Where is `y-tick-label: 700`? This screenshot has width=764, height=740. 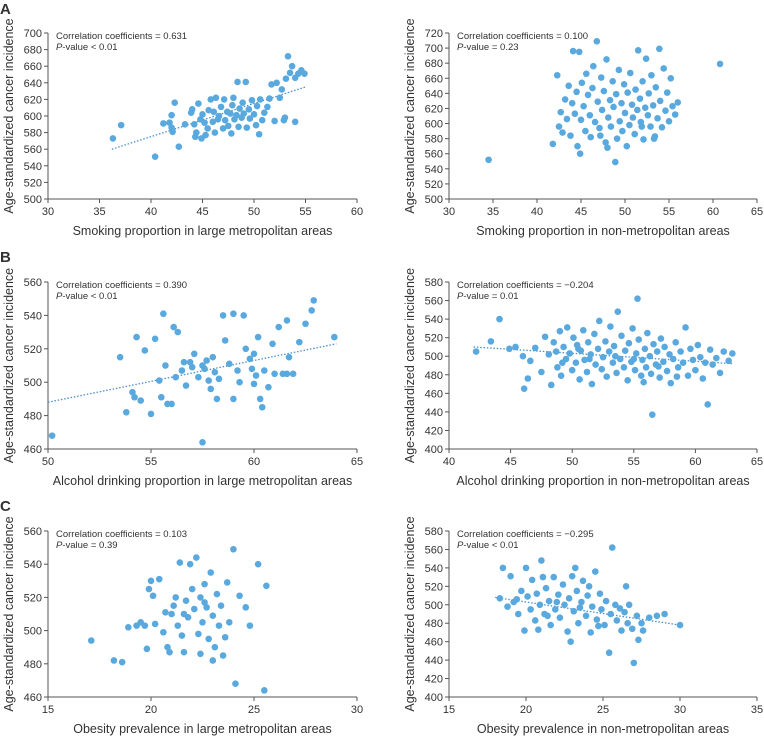 y-tick-label: 700 is located at coordinates (33, 34).